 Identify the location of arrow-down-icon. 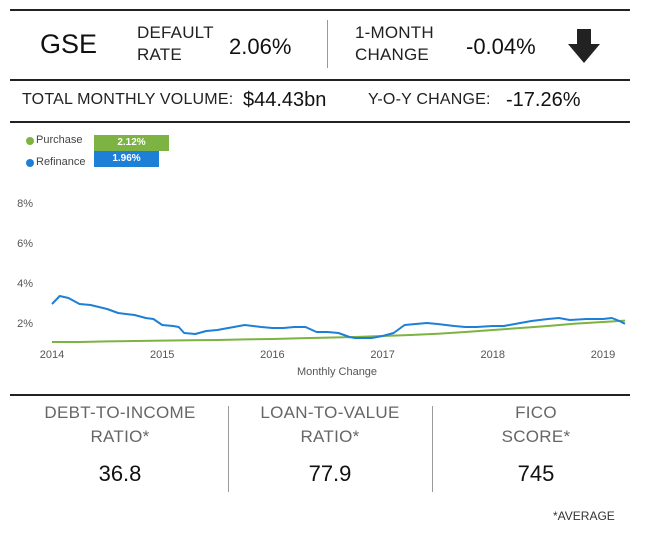
(584, 46).